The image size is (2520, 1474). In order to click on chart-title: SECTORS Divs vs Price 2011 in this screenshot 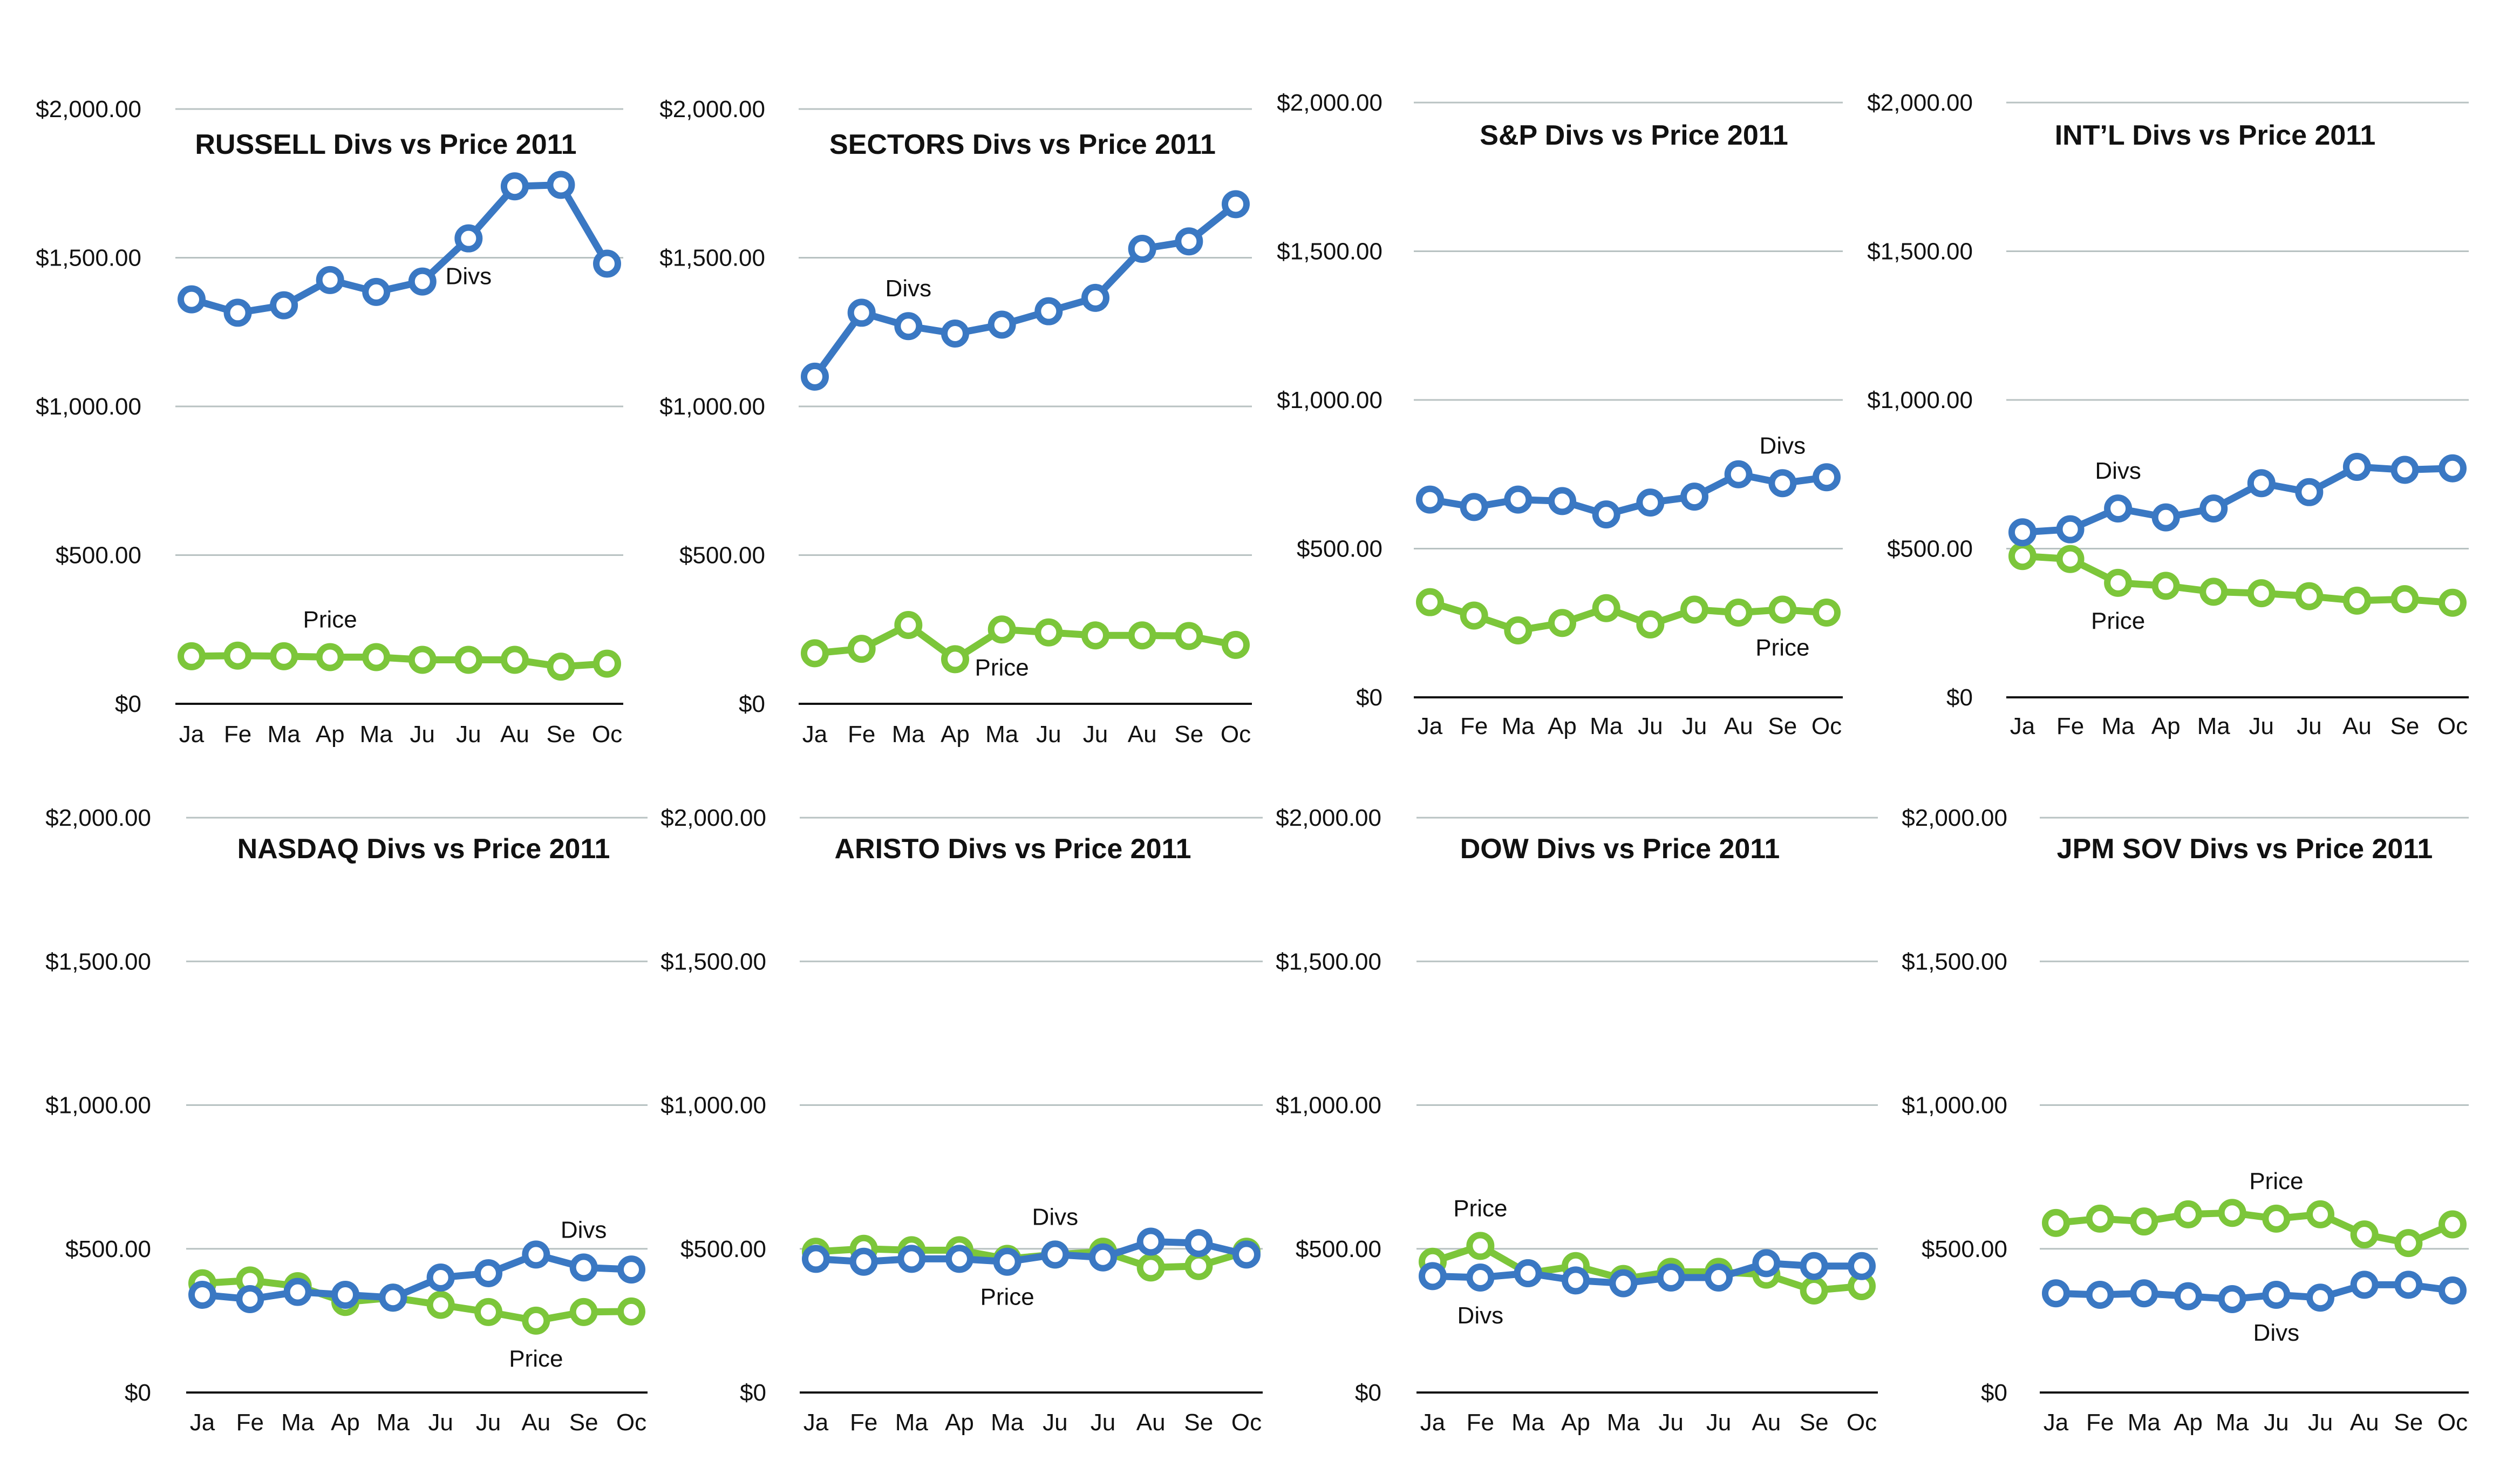, I will do `click(1022, 144)`.